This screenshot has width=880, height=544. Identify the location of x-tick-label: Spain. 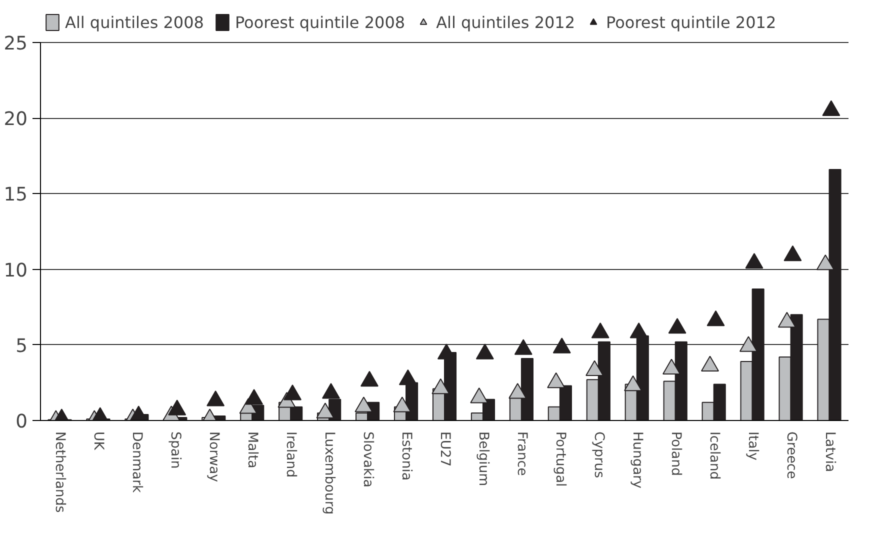
(175, 450).